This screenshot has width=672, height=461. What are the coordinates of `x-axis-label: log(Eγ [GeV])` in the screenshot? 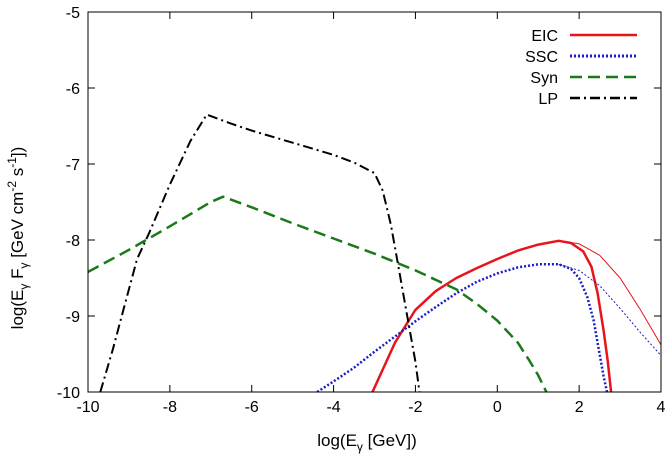 It's located at (367, 442).